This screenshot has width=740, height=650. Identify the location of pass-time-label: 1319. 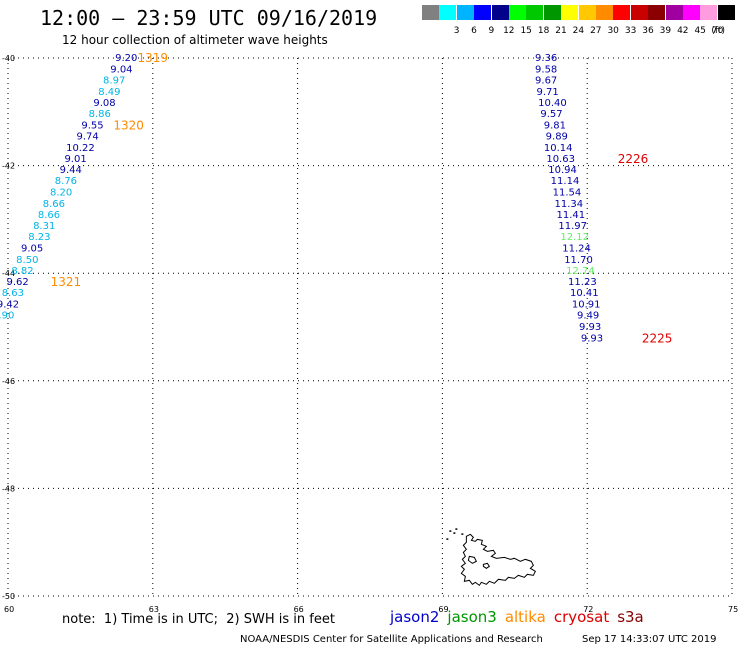
(153, 58).